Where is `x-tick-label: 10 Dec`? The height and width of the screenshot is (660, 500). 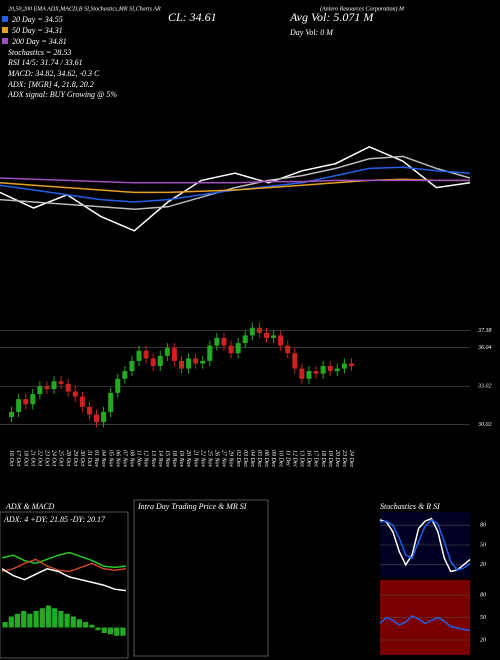 x-tick-label: 10 Dec is located at coordinates (280, 458).